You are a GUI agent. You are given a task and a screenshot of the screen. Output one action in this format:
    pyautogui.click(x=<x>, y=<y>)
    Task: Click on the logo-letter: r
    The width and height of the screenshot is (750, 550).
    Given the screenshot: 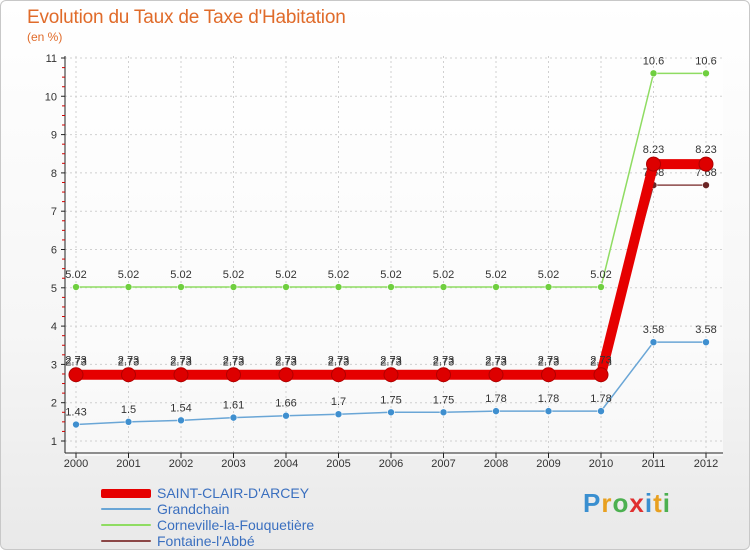 What is the action you would take?
    pyautogui.click(x=607, y=503)
    